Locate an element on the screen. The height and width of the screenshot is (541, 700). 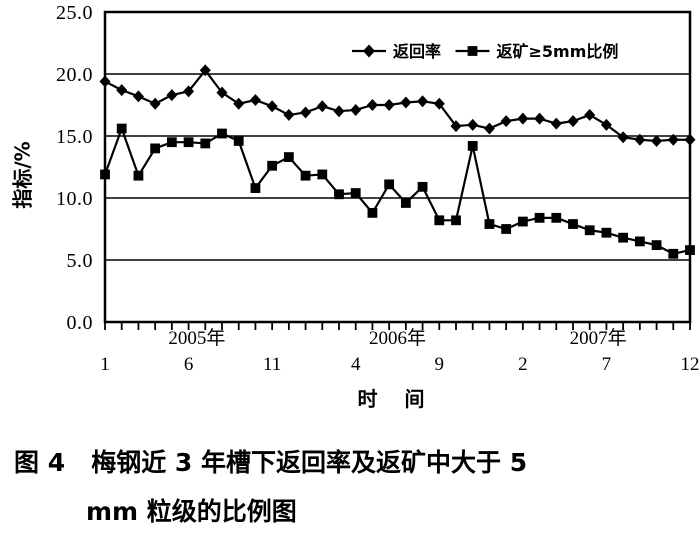
figure-caption-line-1: 图 4 梅钢近 3 年槽下返回率及返矿中大于 5 is located at coordinates (271, 462).